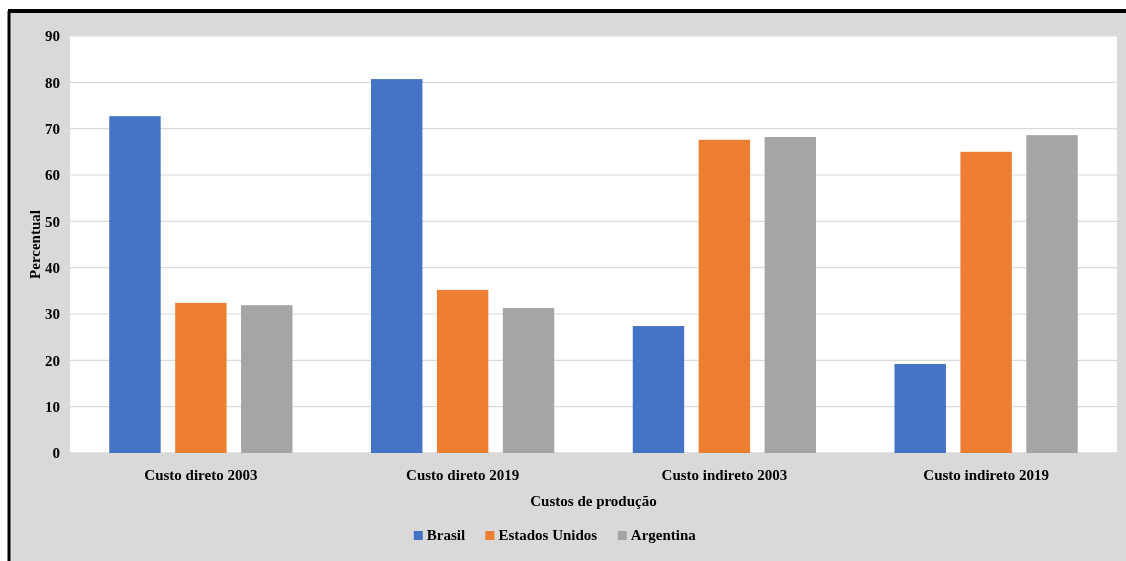 This screenshot has height=561, width=1126. What do you see at coordinates (52, 314) in the screenshot?
I see `y-tick-label: 30` at bounding box center [52, 314].